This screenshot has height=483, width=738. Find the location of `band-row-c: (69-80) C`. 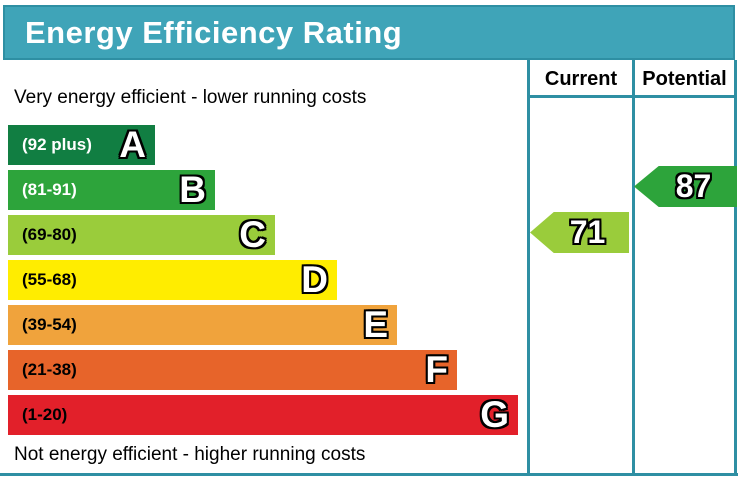

band-row-c: (69-80) C is located at coordinates (141, 235).